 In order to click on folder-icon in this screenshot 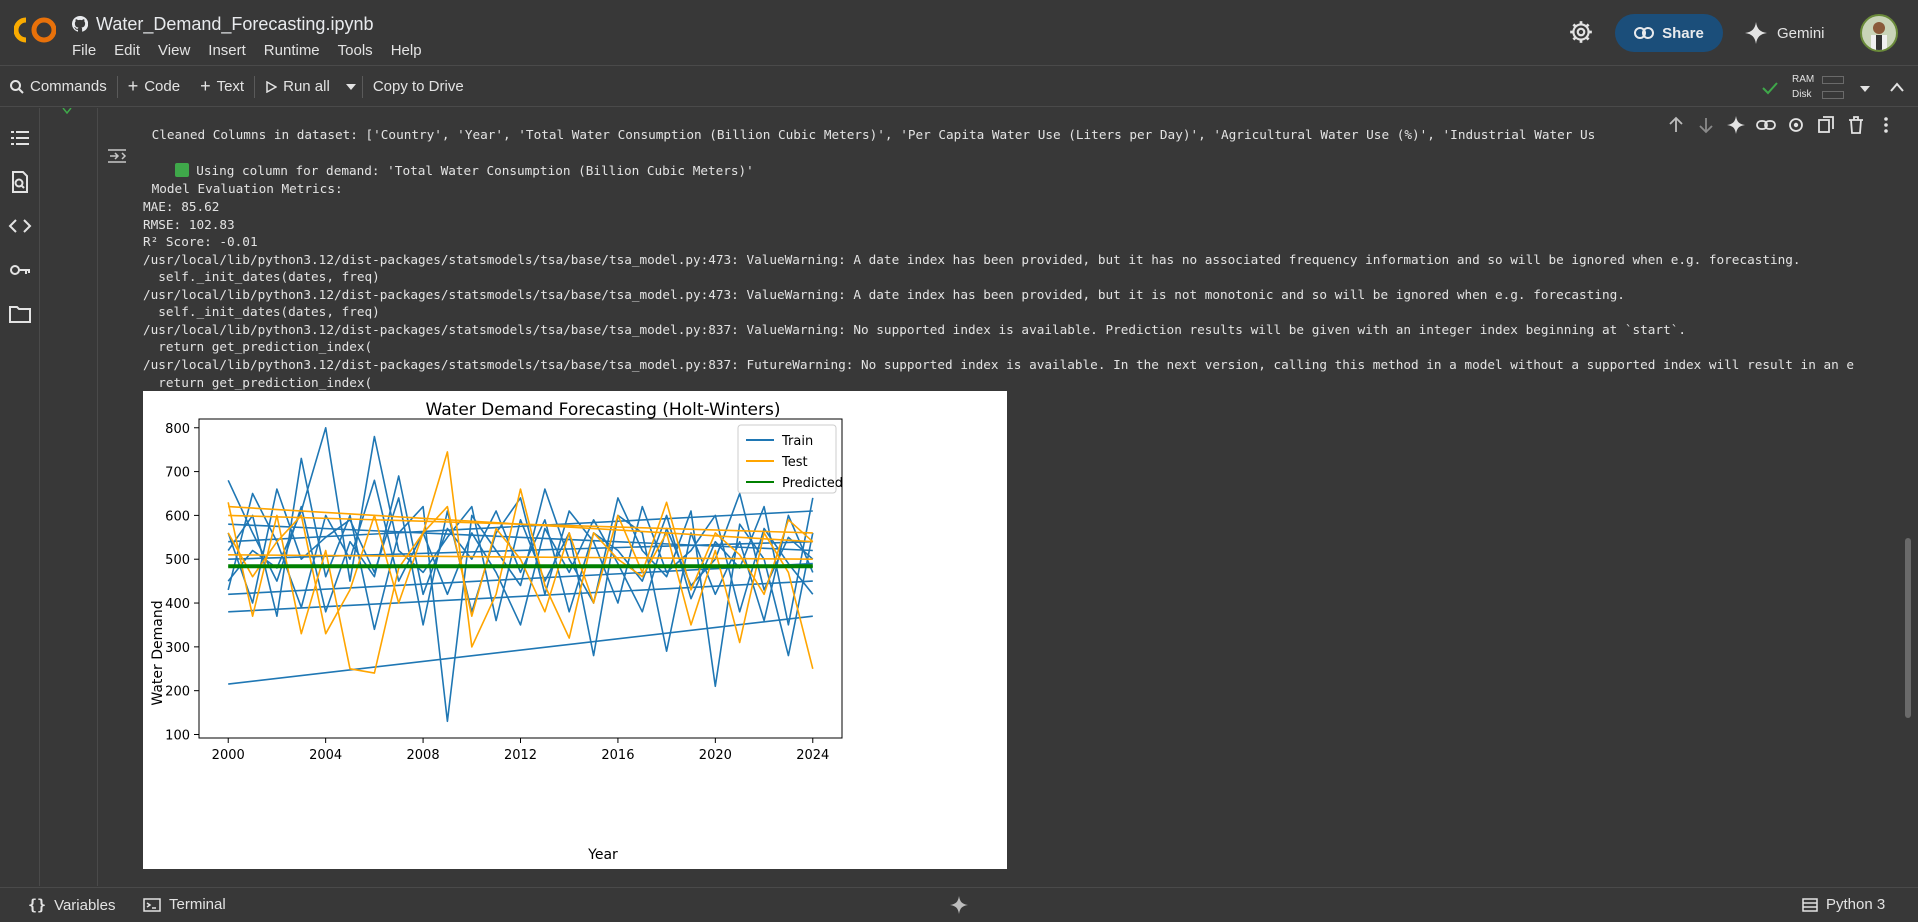, I will do `click(20, 314)`.